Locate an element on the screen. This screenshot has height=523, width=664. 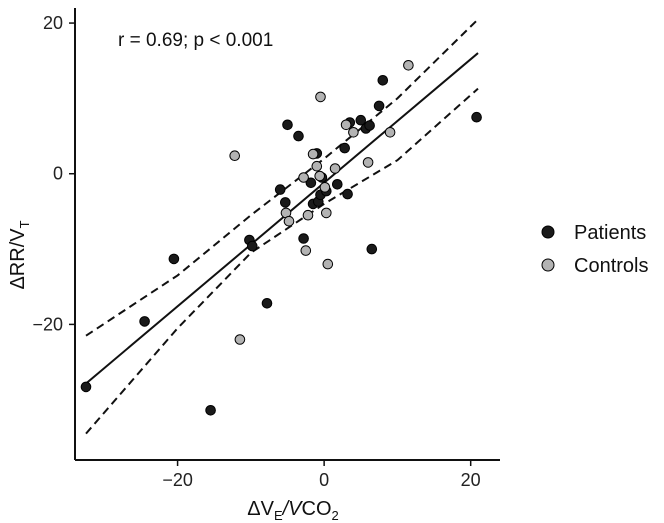
legend-label-controls: Controls is located at coordinates (611, 266).